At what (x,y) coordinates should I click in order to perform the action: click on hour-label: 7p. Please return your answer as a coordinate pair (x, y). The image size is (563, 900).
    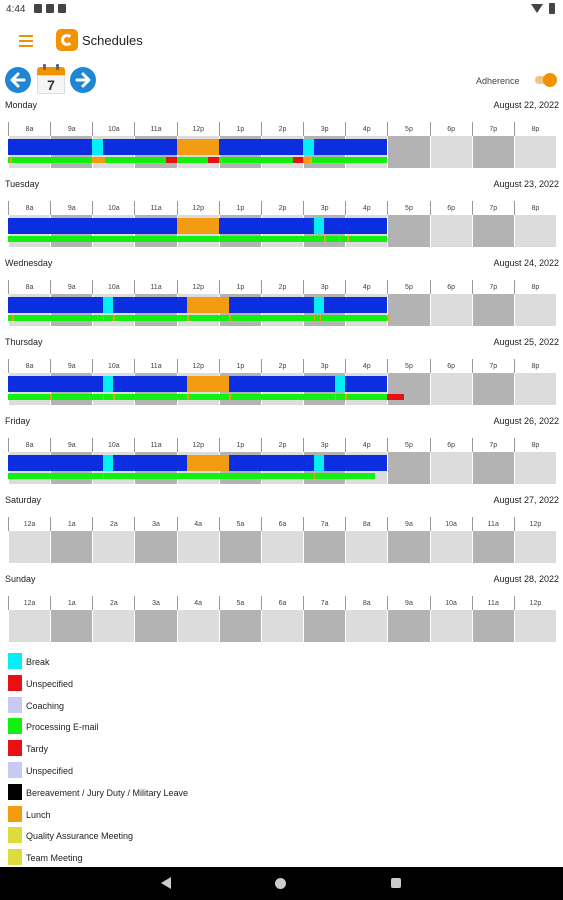
    Looking at the image, I should click on (492, 287).